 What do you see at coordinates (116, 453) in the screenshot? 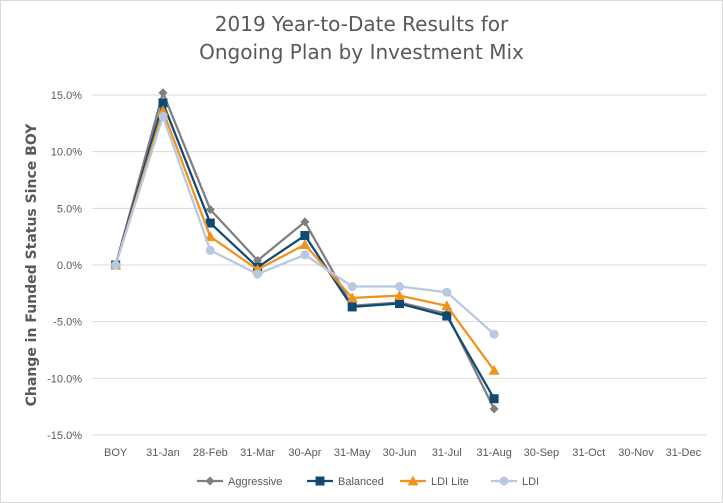
I see `x-tick-label: BOY` at bounding box center [116, 453].